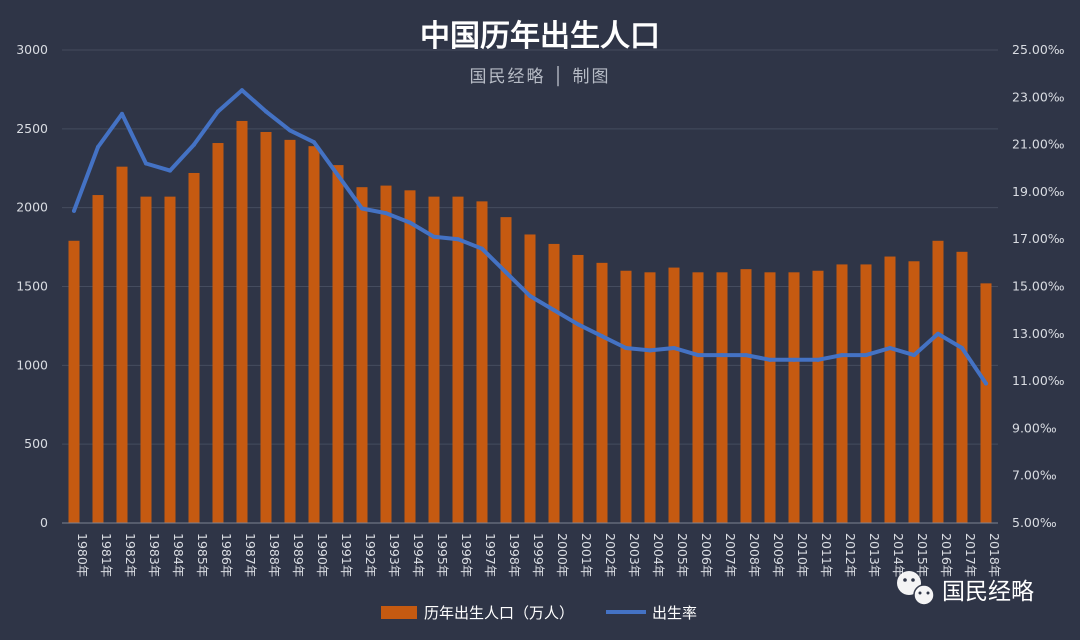 Image resolution: width=1080 pixels, height=640 pixels. What do you see at coordinates (898, 555) in the screenshot?
I see `x-tick-label: 2014年` at bounding box center [898, 555].